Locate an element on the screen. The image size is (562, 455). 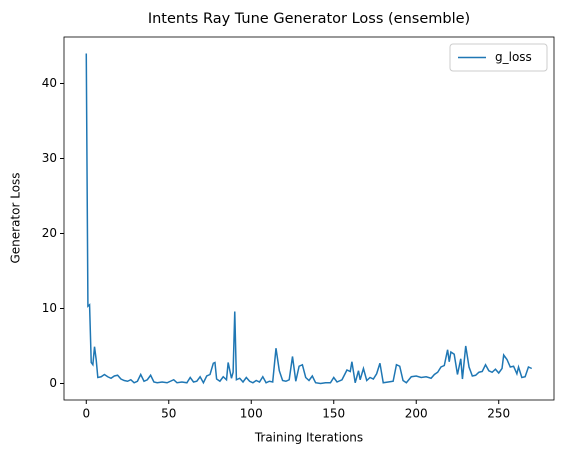
y-tick-label: 0 is located at coordinates (53, 383).